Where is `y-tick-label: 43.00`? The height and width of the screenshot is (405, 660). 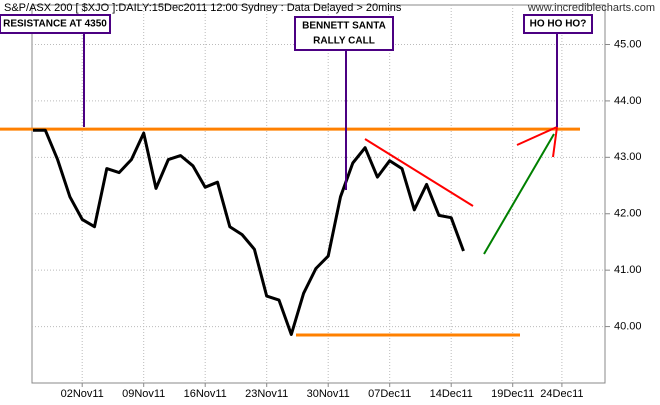
y-tick-label: 43.00 is located at coordinates (628, 157).